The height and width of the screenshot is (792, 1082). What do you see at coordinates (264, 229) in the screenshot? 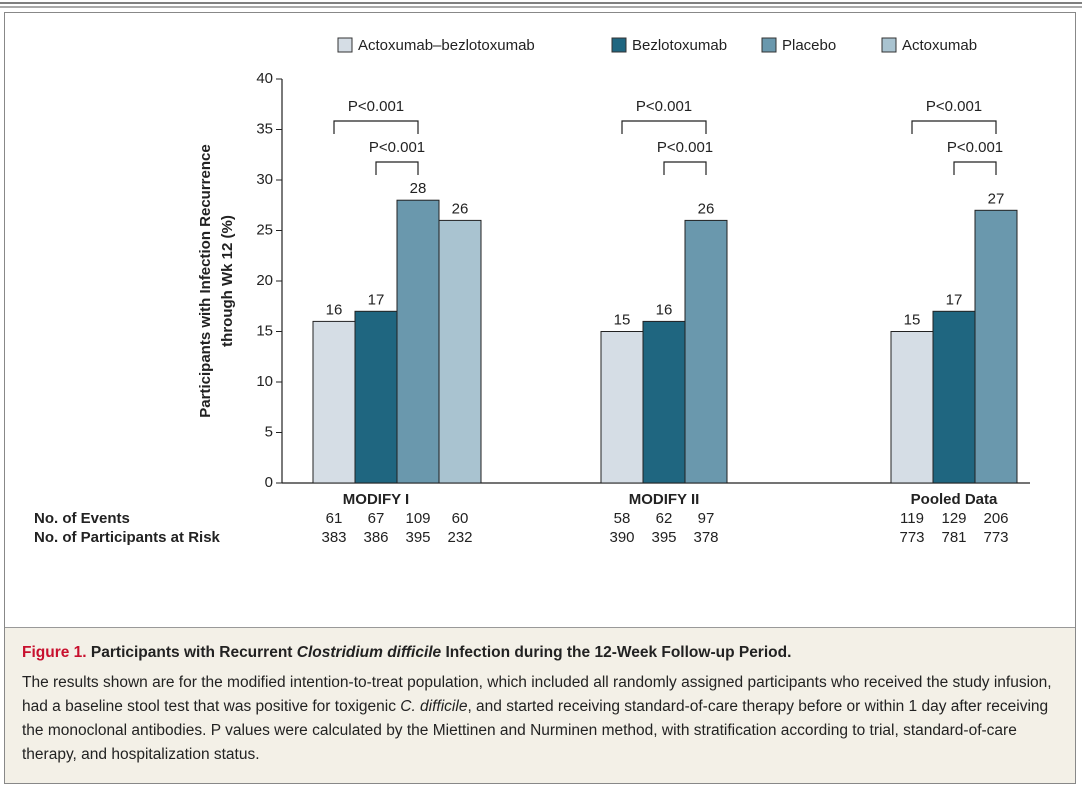
I see `y-tick-label: 25` at bounding box center [264, 229].